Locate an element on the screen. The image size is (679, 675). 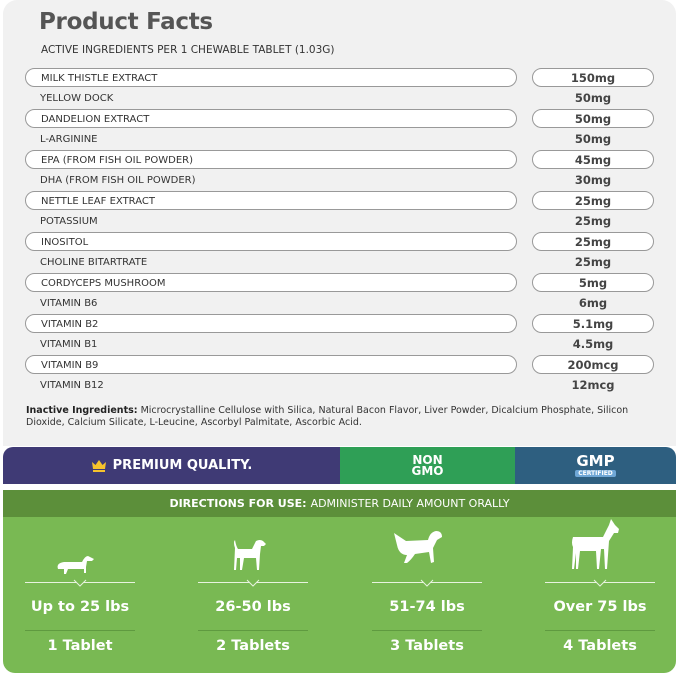
ingredient-name: YELLOW DOCK is located at coordinates (77, 98).